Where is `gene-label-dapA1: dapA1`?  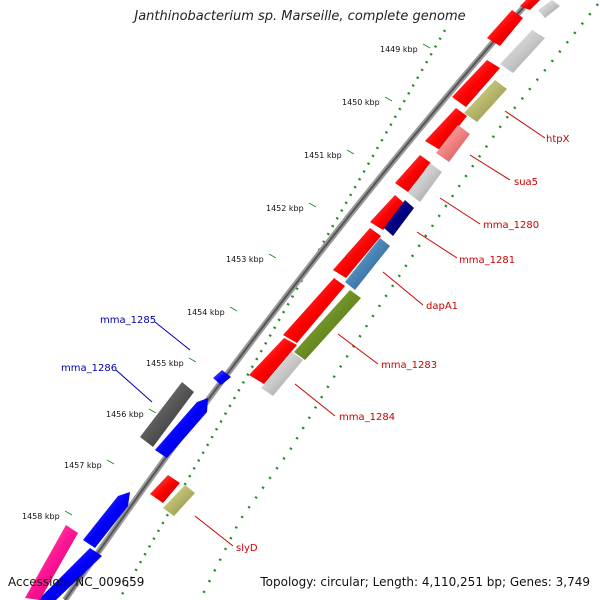
gene-label-dapA1: dapA1 is located at coordinates (442, 306).